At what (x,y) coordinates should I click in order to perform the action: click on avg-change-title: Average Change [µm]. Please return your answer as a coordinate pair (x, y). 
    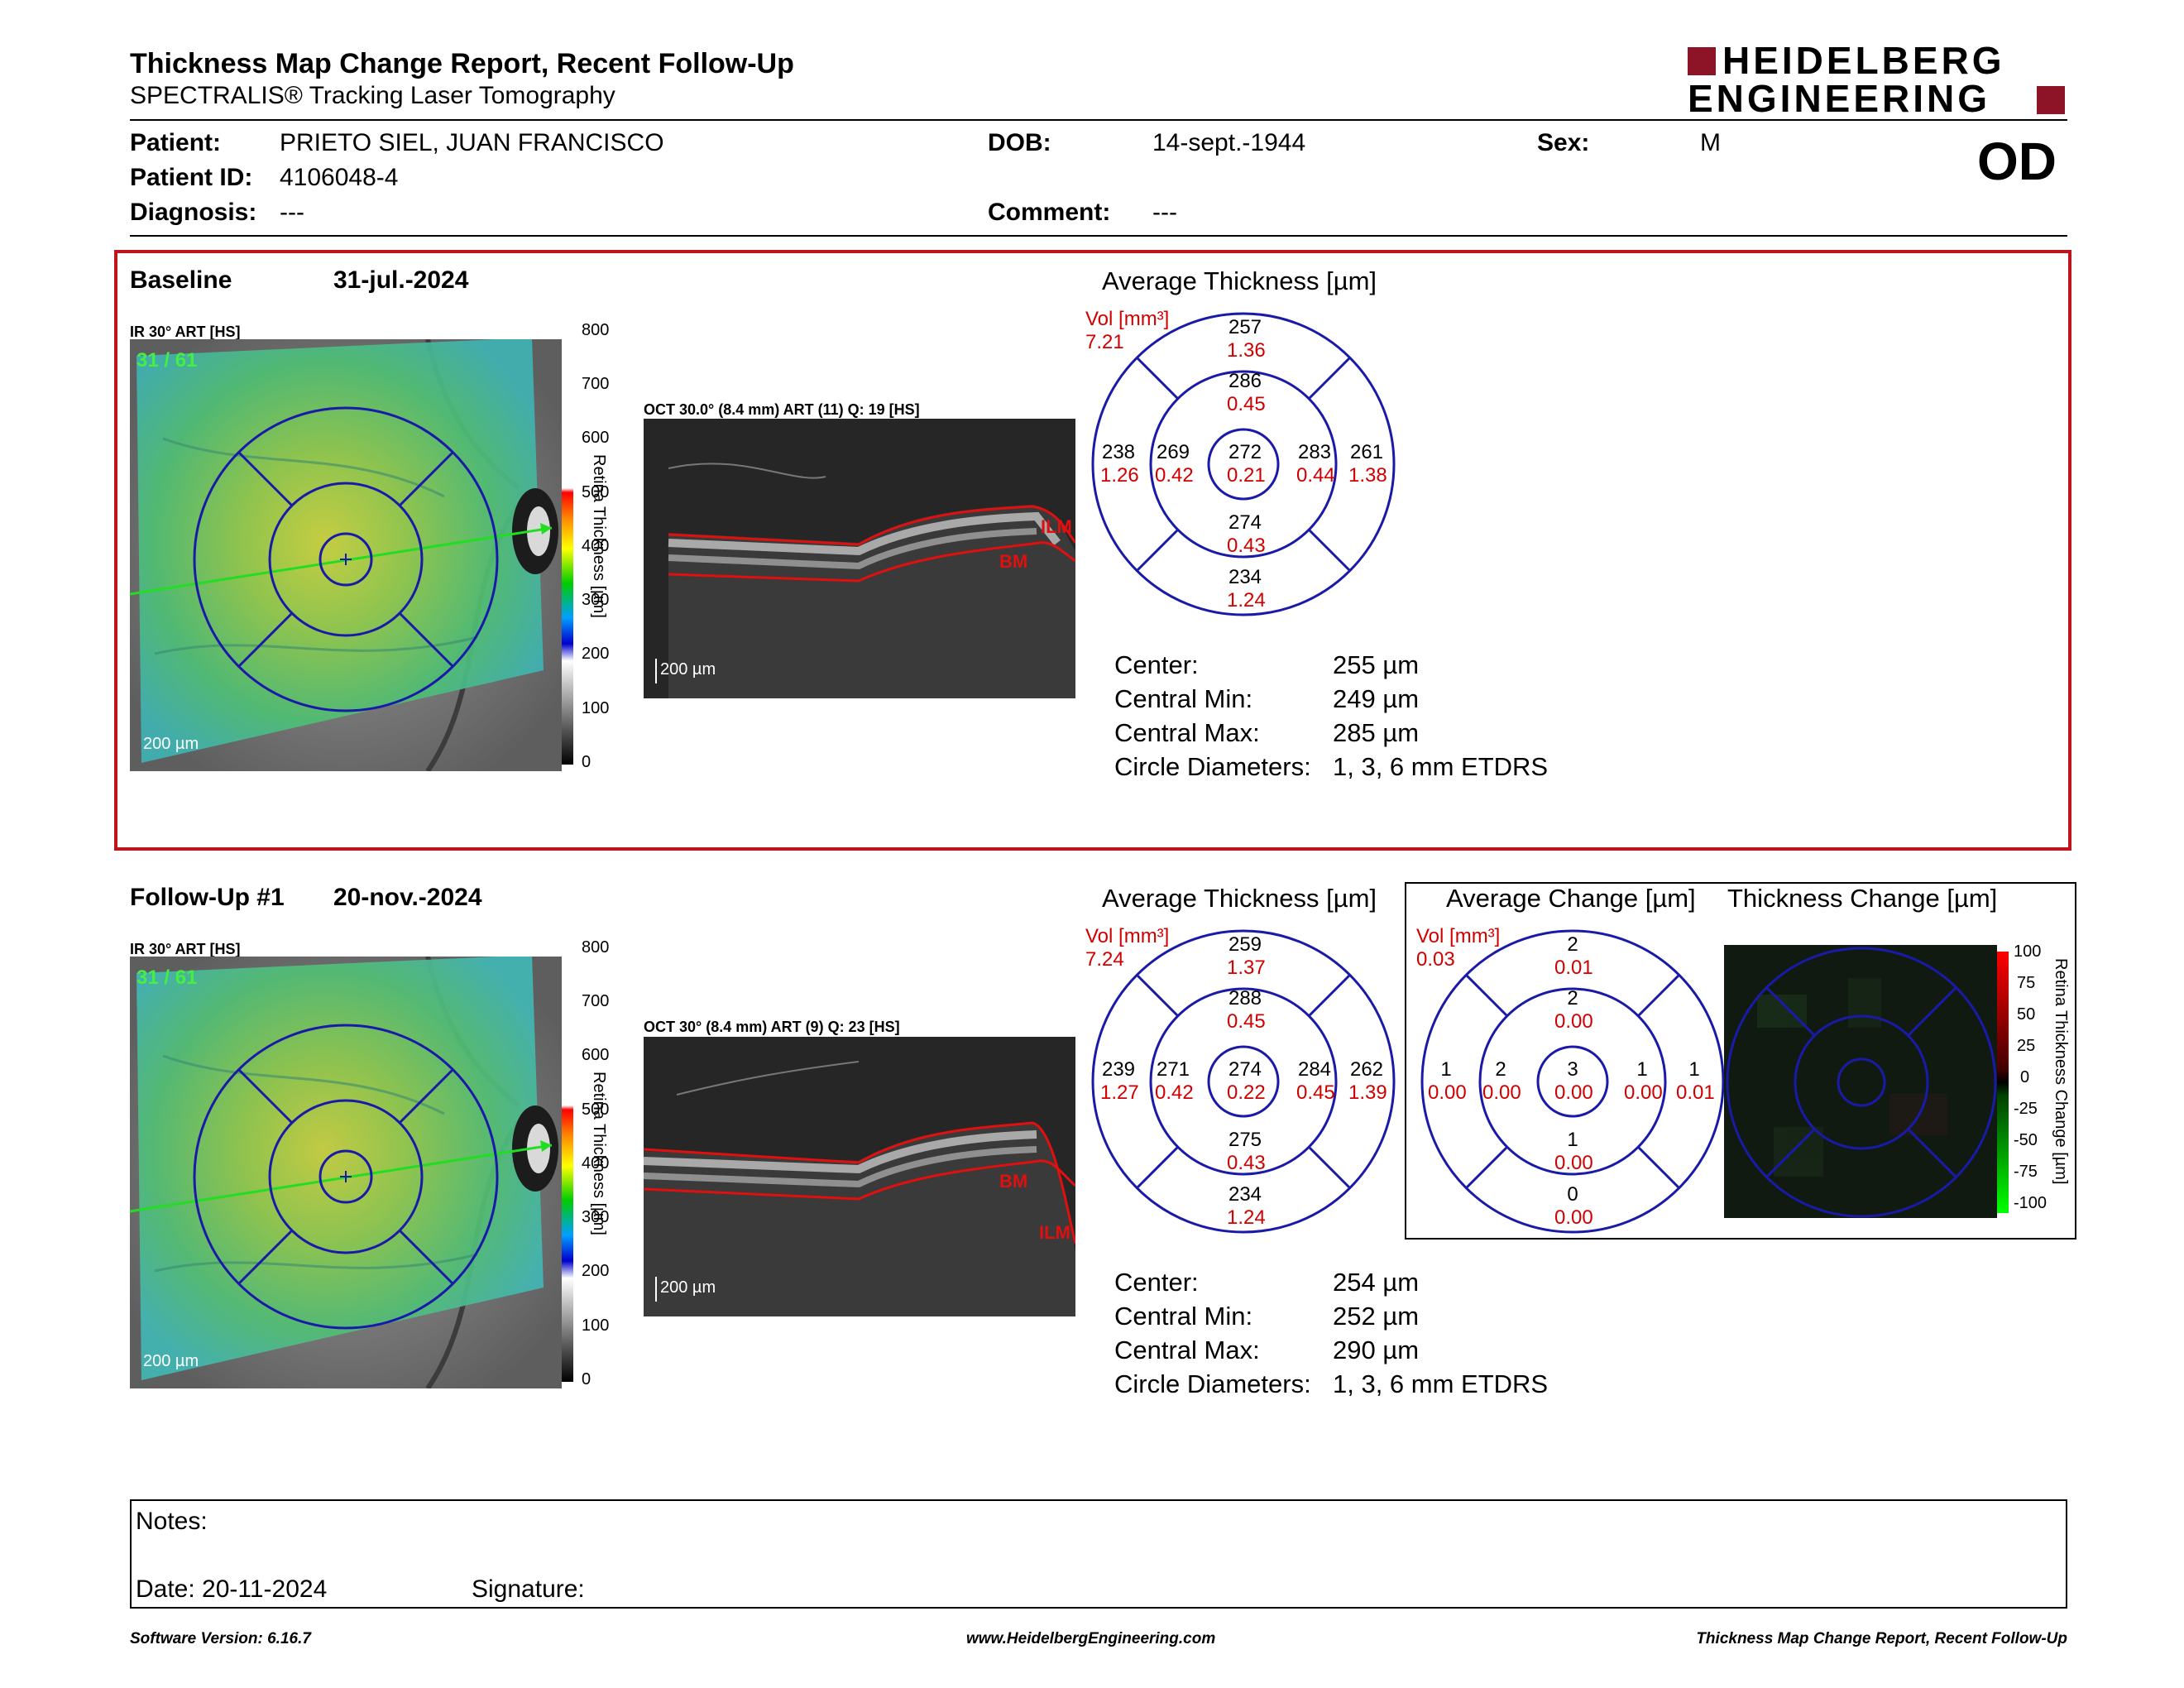
    Looking at the image, I should click on (1571, 898).